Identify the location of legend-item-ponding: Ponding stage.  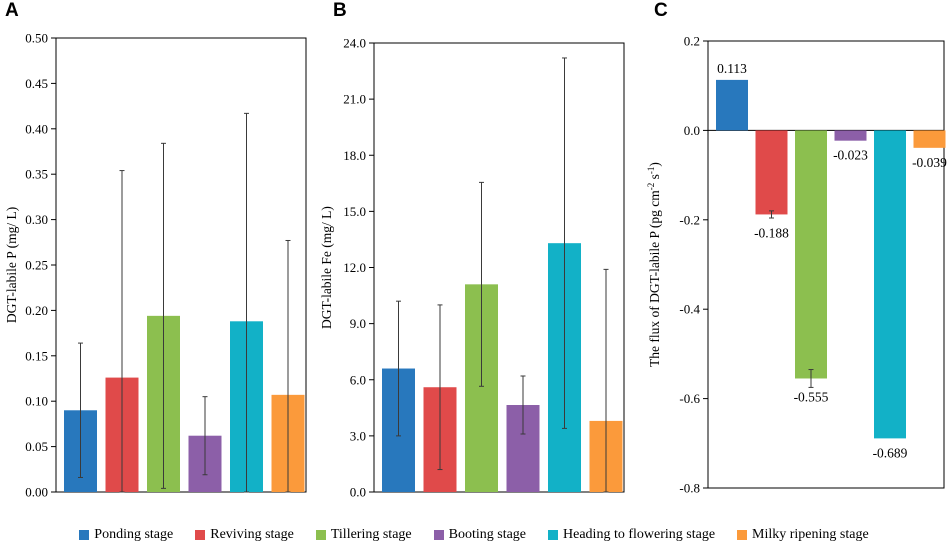
(126, 535).